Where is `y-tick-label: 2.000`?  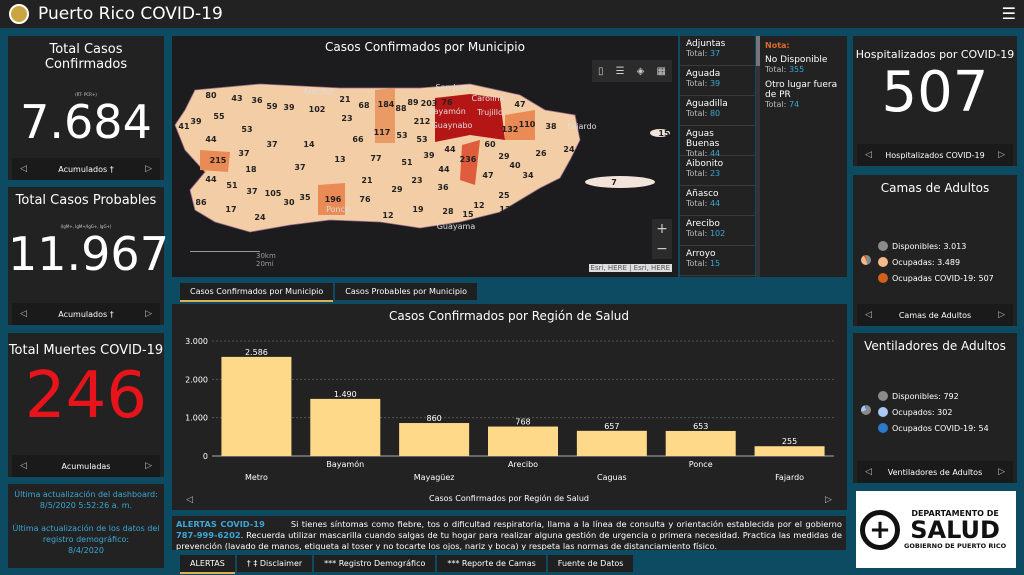 y-tick-label: 2.000 is located at coordinates (196, 379).